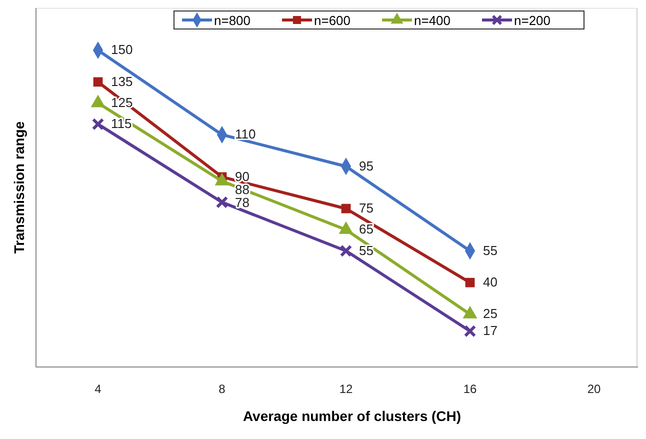 The width and height of the screenshot is (646, 439). Describe the element at coordinates (366, 166) in the screenshot. I see `data-label: 95` at that location.